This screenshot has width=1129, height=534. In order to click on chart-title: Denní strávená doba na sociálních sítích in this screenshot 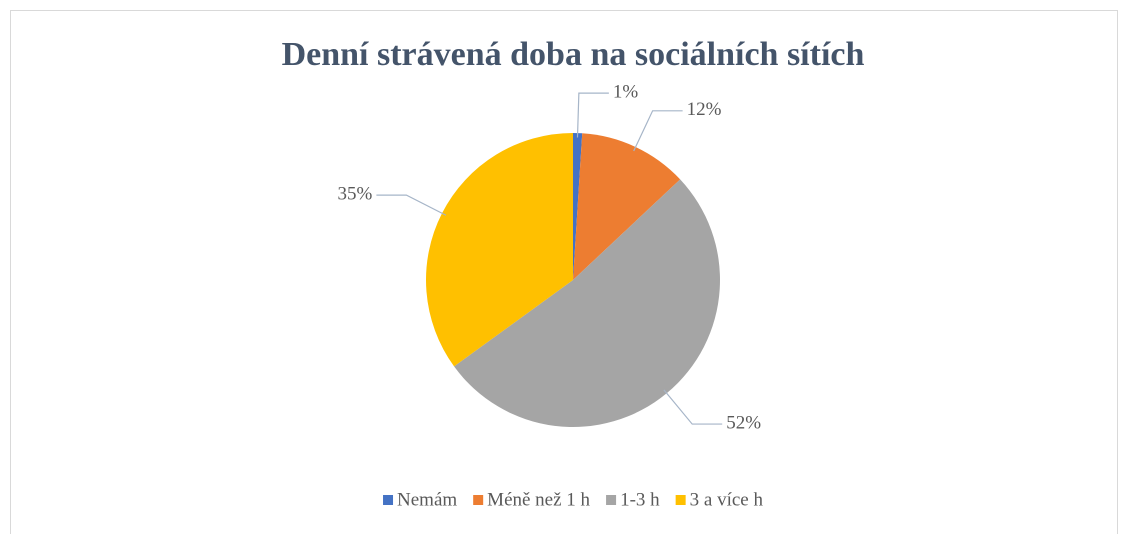, I will do `click(573, 54)`.